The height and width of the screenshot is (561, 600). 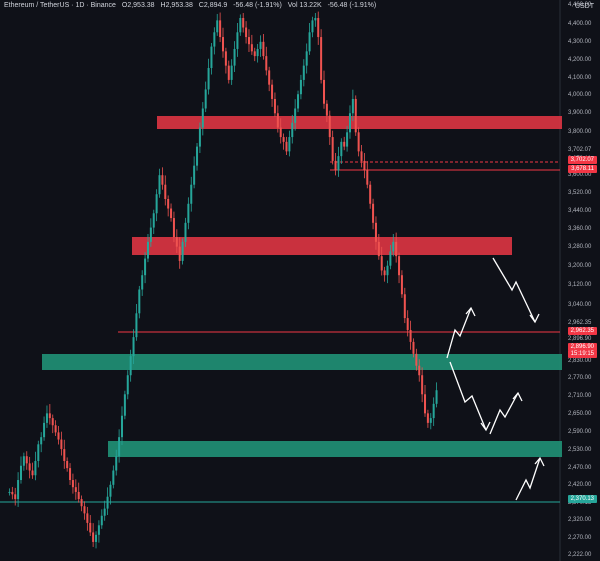 I want to click on price-badge: 2,896.90, so click(x=582, y=347).